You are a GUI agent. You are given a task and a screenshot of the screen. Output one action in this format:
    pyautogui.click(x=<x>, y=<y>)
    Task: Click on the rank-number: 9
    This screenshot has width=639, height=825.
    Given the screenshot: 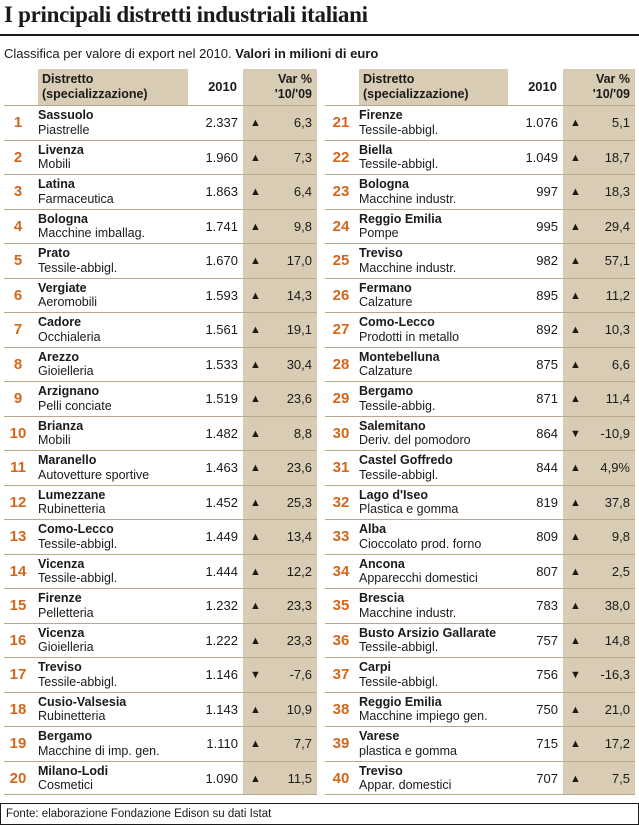 What is the action you would take?
    pyautogui.click(x=18, y=398)
    